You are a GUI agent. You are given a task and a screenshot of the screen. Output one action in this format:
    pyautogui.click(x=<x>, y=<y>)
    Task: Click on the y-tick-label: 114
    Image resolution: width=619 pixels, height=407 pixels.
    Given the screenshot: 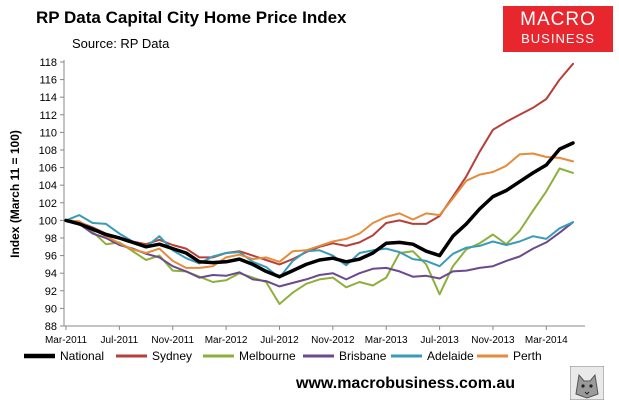 What is the action you would take?
    pyautogui.click(x=48, y=98)
    